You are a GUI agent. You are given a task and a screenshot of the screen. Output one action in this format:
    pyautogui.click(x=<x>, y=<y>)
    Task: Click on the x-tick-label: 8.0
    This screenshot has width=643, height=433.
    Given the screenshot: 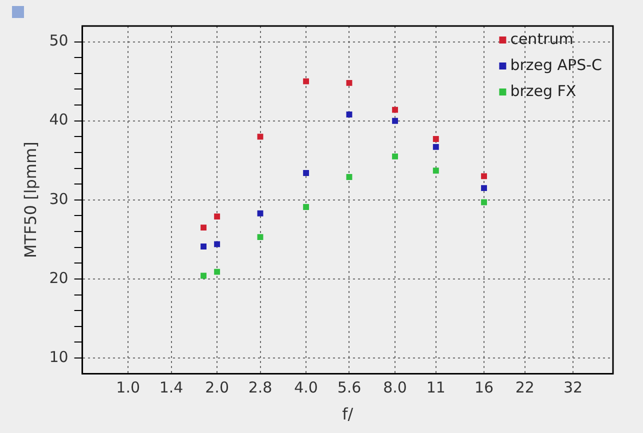 What is the action you would take?
    pyautogui.click(x=395, y=387)
    